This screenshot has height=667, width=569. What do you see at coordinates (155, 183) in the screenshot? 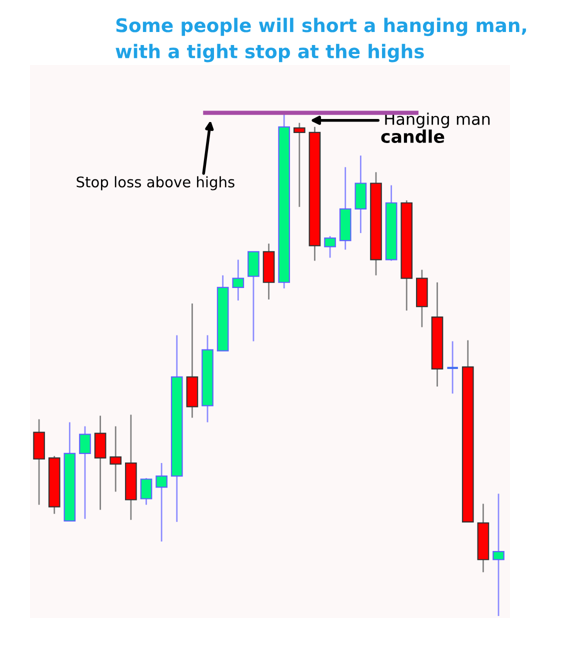
I see `annotation: Stop loss above highs` at bounding box center [155, 183].